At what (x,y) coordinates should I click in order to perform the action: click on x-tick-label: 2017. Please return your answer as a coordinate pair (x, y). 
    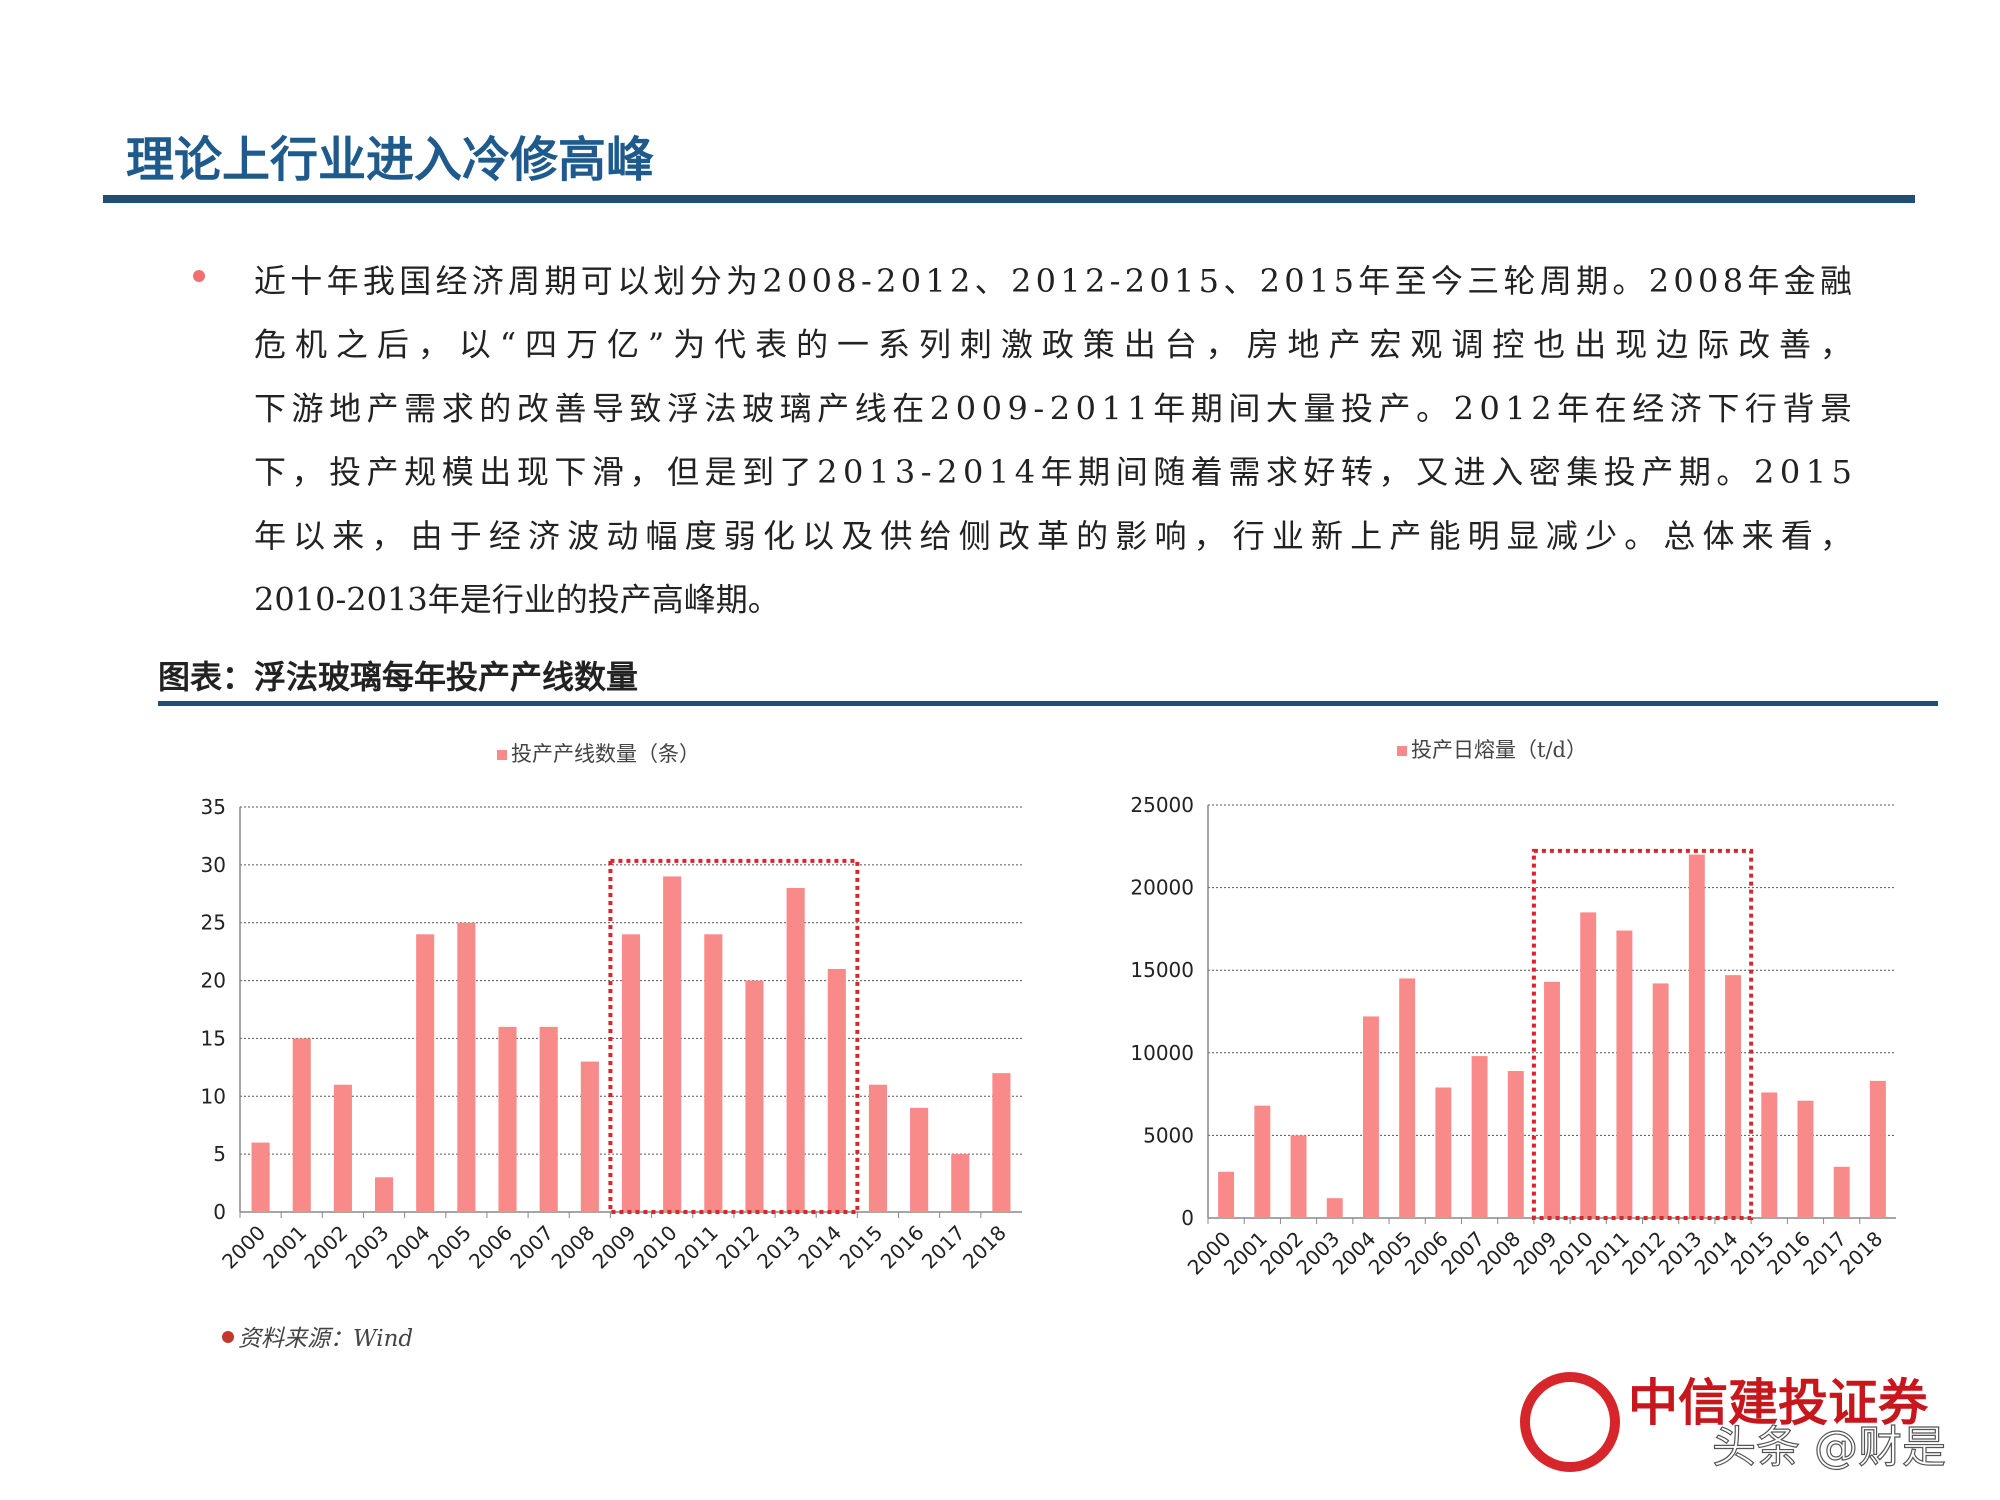
    Looking at the image, I should click on (943, 1247).